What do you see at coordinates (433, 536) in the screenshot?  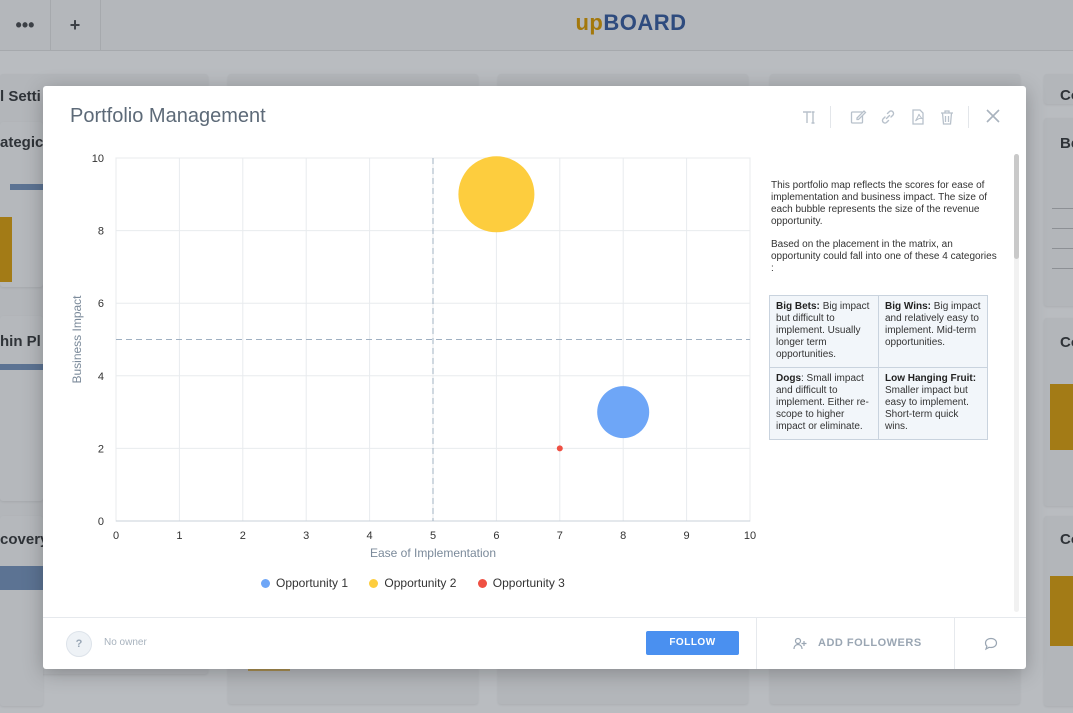 I see `x-tick-label: 5` at bounding box center [433, 536].